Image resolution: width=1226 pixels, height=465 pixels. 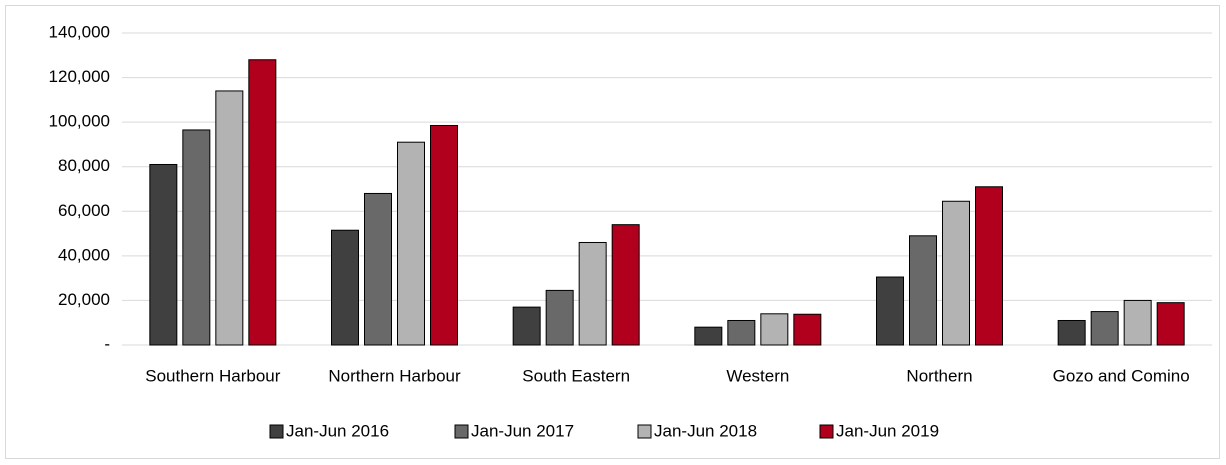 I want to click on y-tick-label: 80,000, so click(x=84, y=165).